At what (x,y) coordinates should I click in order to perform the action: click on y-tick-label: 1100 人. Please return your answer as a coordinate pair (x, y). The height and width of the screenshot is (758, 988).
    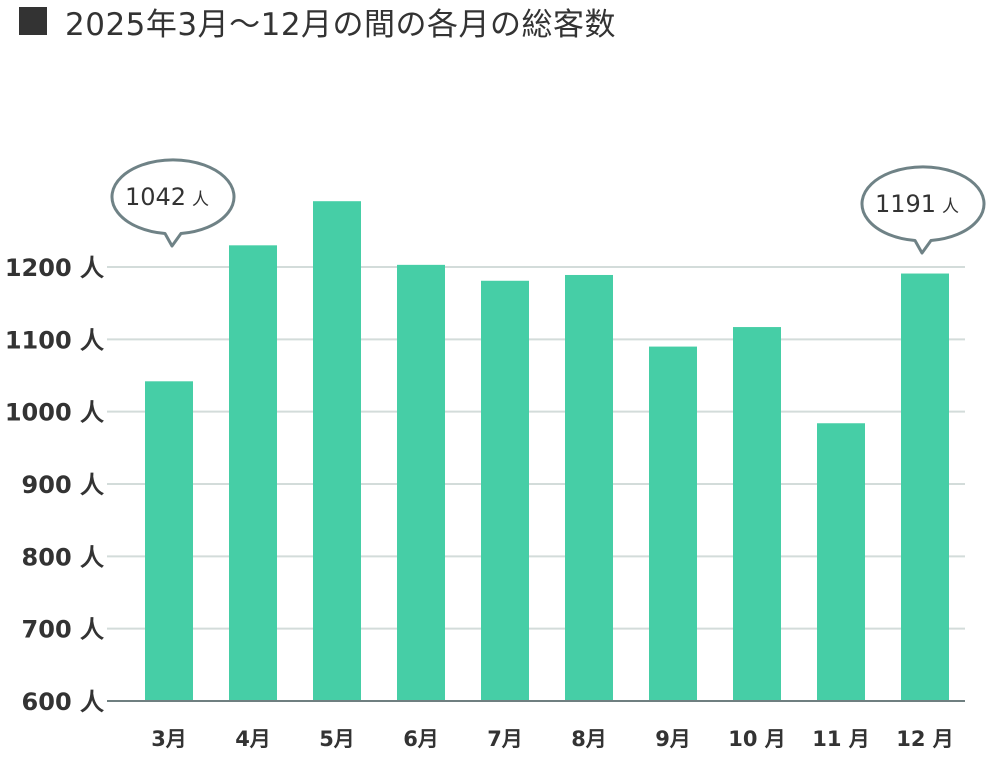
    Looking at the image, I should click on (54, 340).